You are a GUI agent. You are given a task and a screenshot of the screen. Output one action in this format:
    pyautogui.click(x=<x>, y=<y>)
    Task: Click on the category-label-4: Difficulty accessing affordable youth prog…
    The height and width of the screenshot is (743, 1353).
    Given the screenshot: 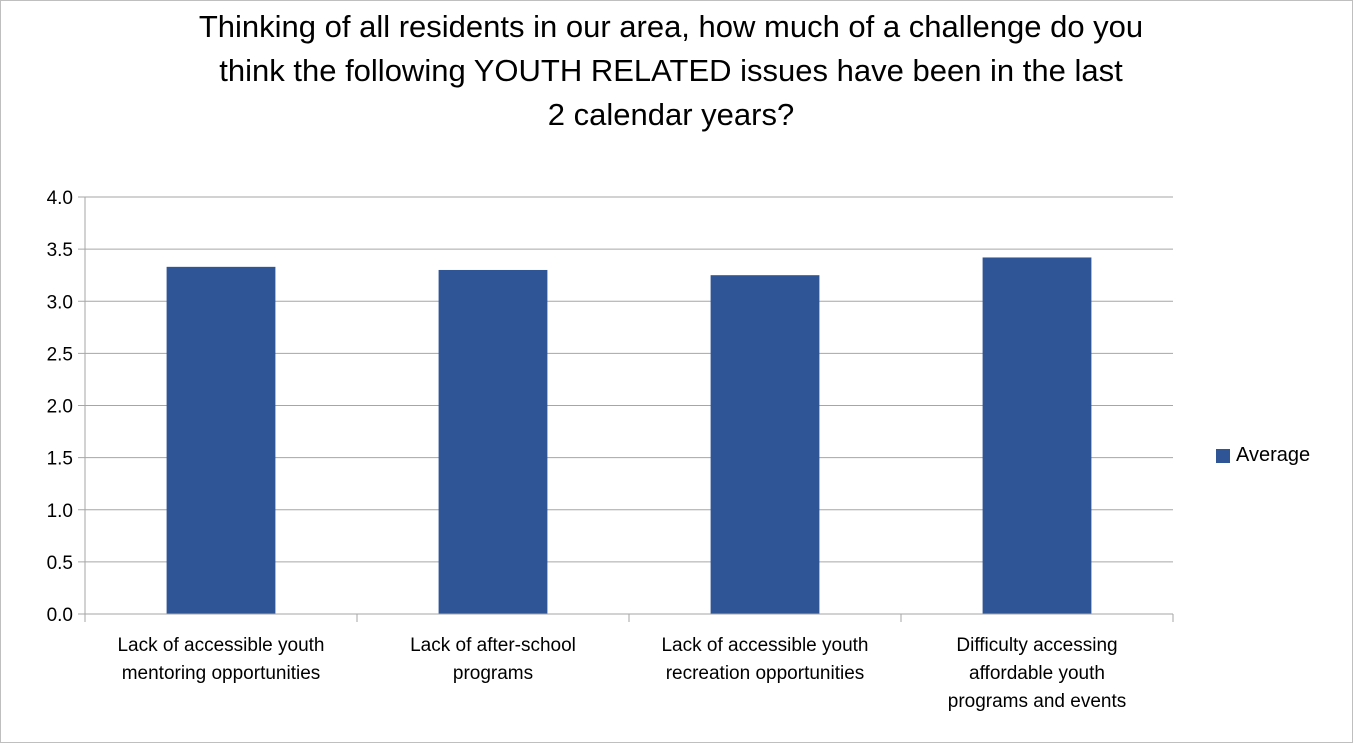 What is the action you would take?
    pyautogui.click(x=1037, y=673)
    